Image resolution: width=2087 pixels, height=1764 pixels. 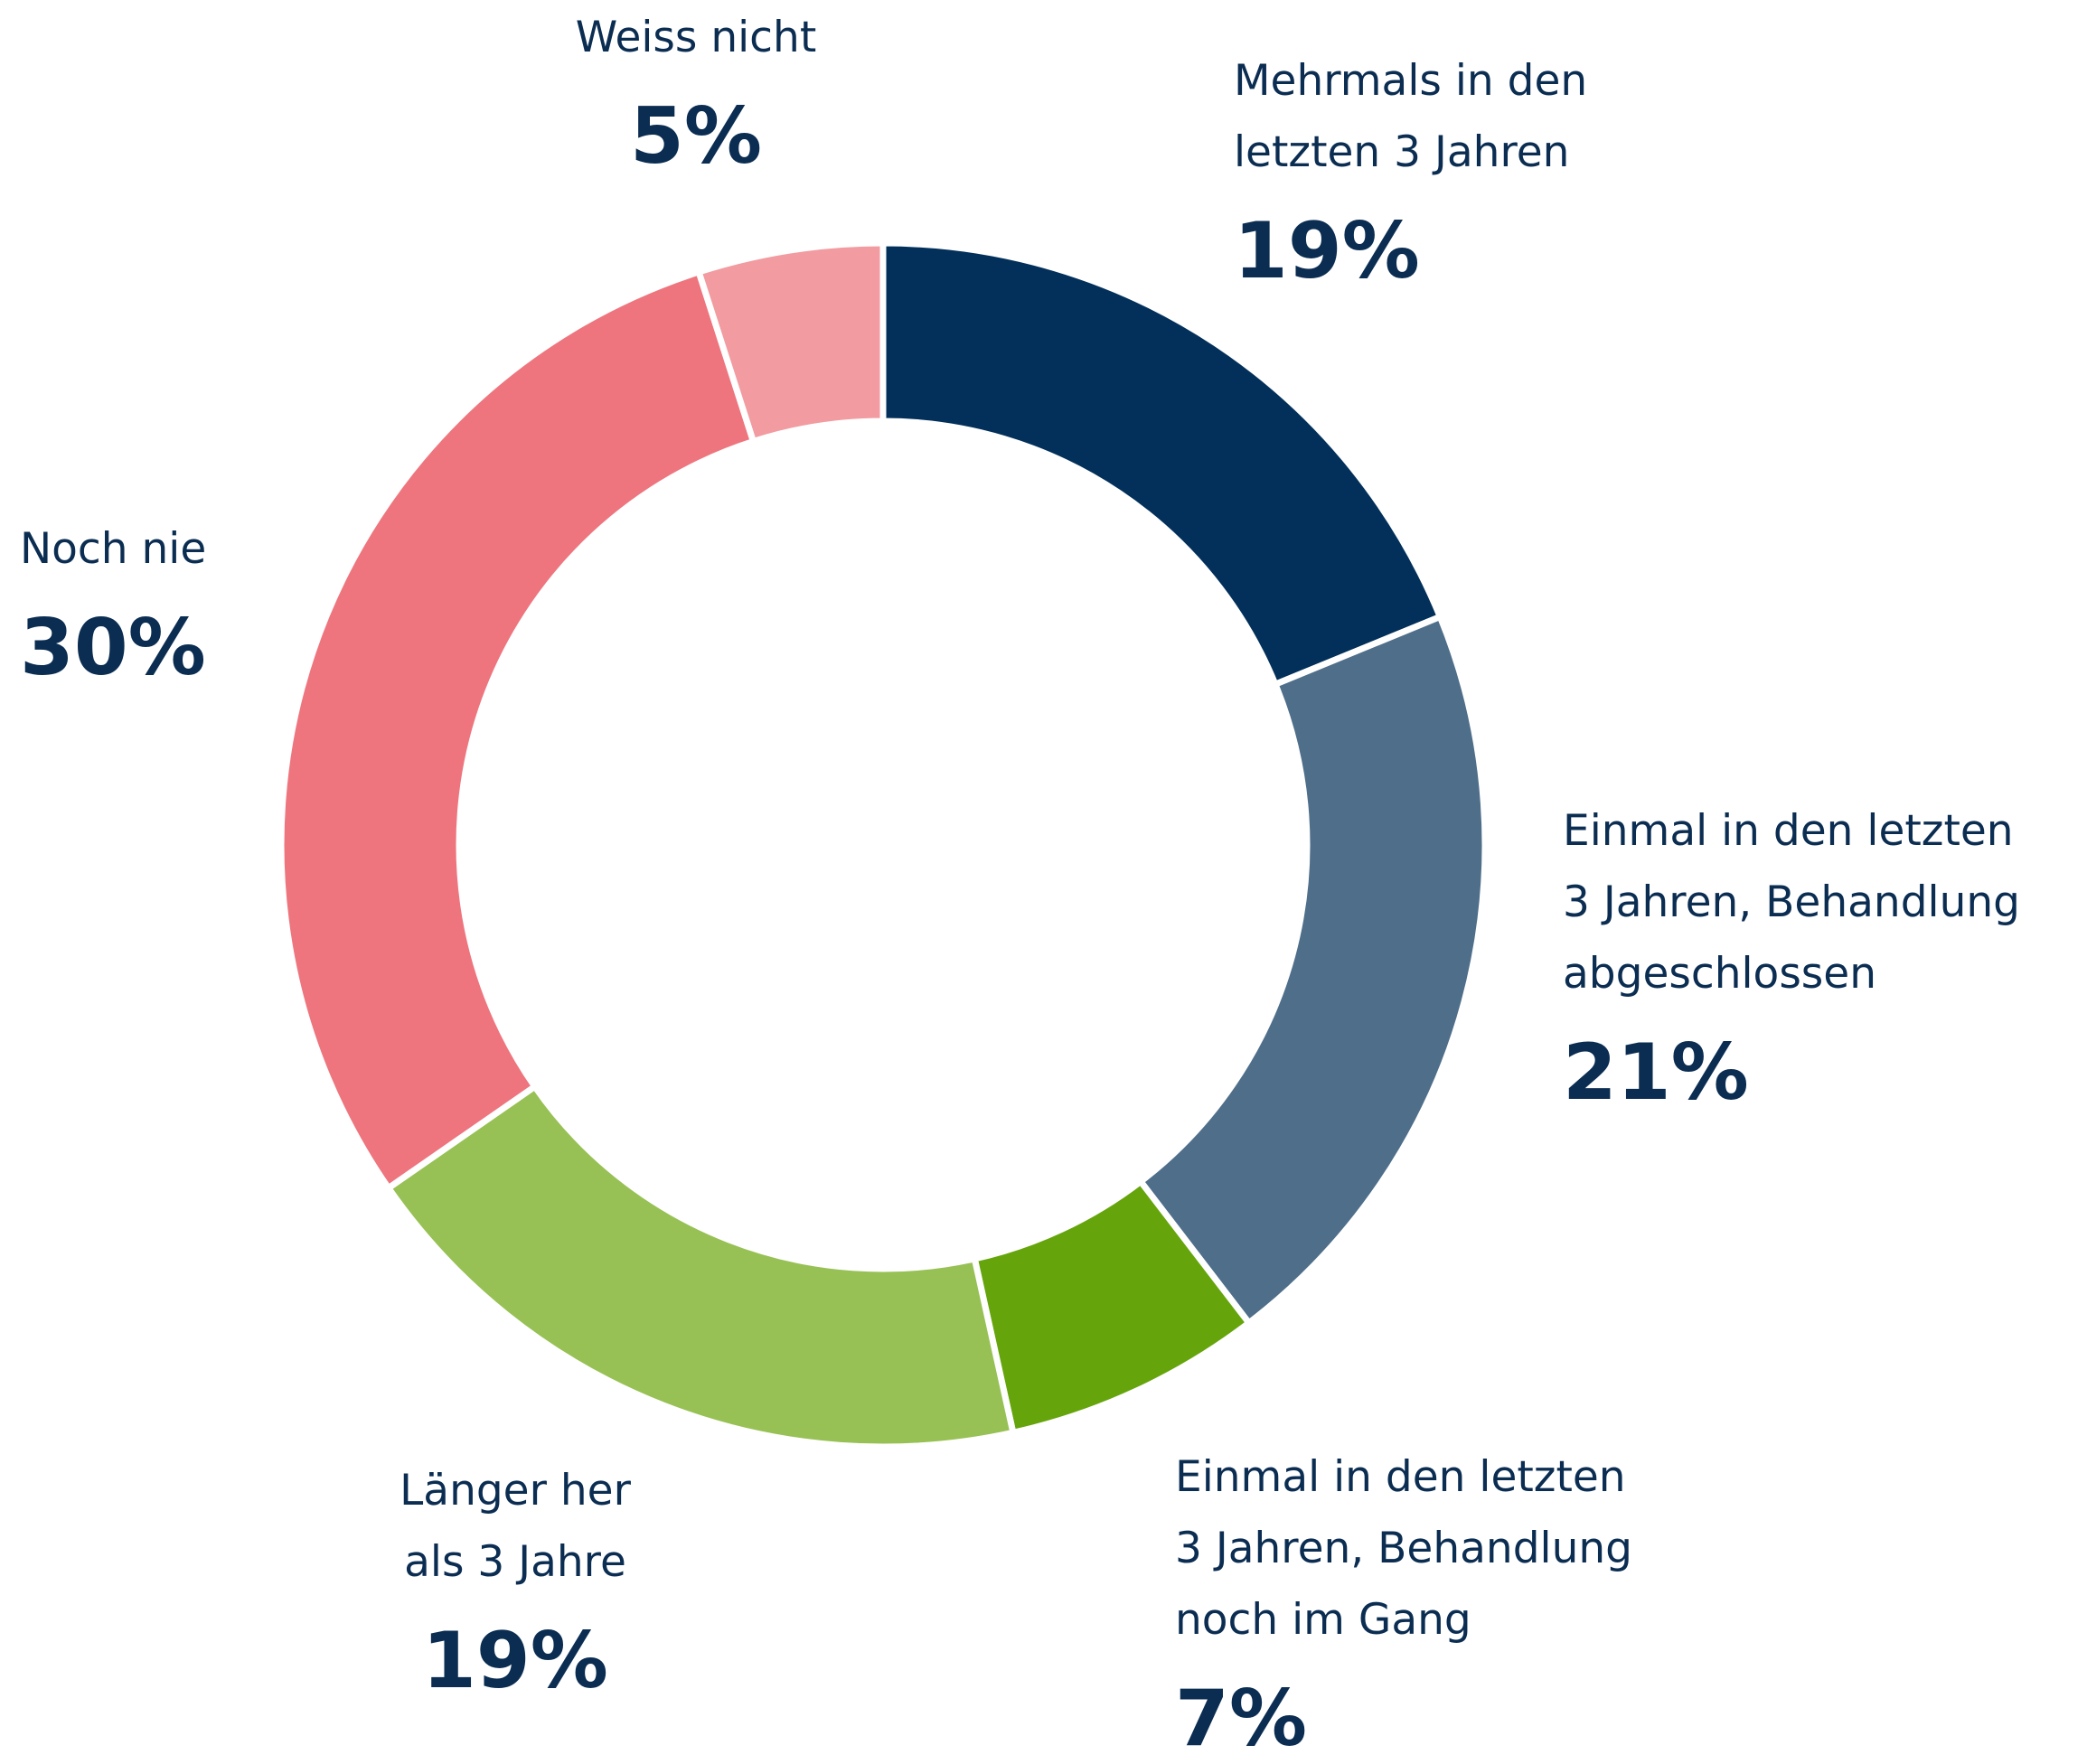 I want to click on segment-label: Länger her als 3 Jahre 19%, so click(x=515, y=1580).